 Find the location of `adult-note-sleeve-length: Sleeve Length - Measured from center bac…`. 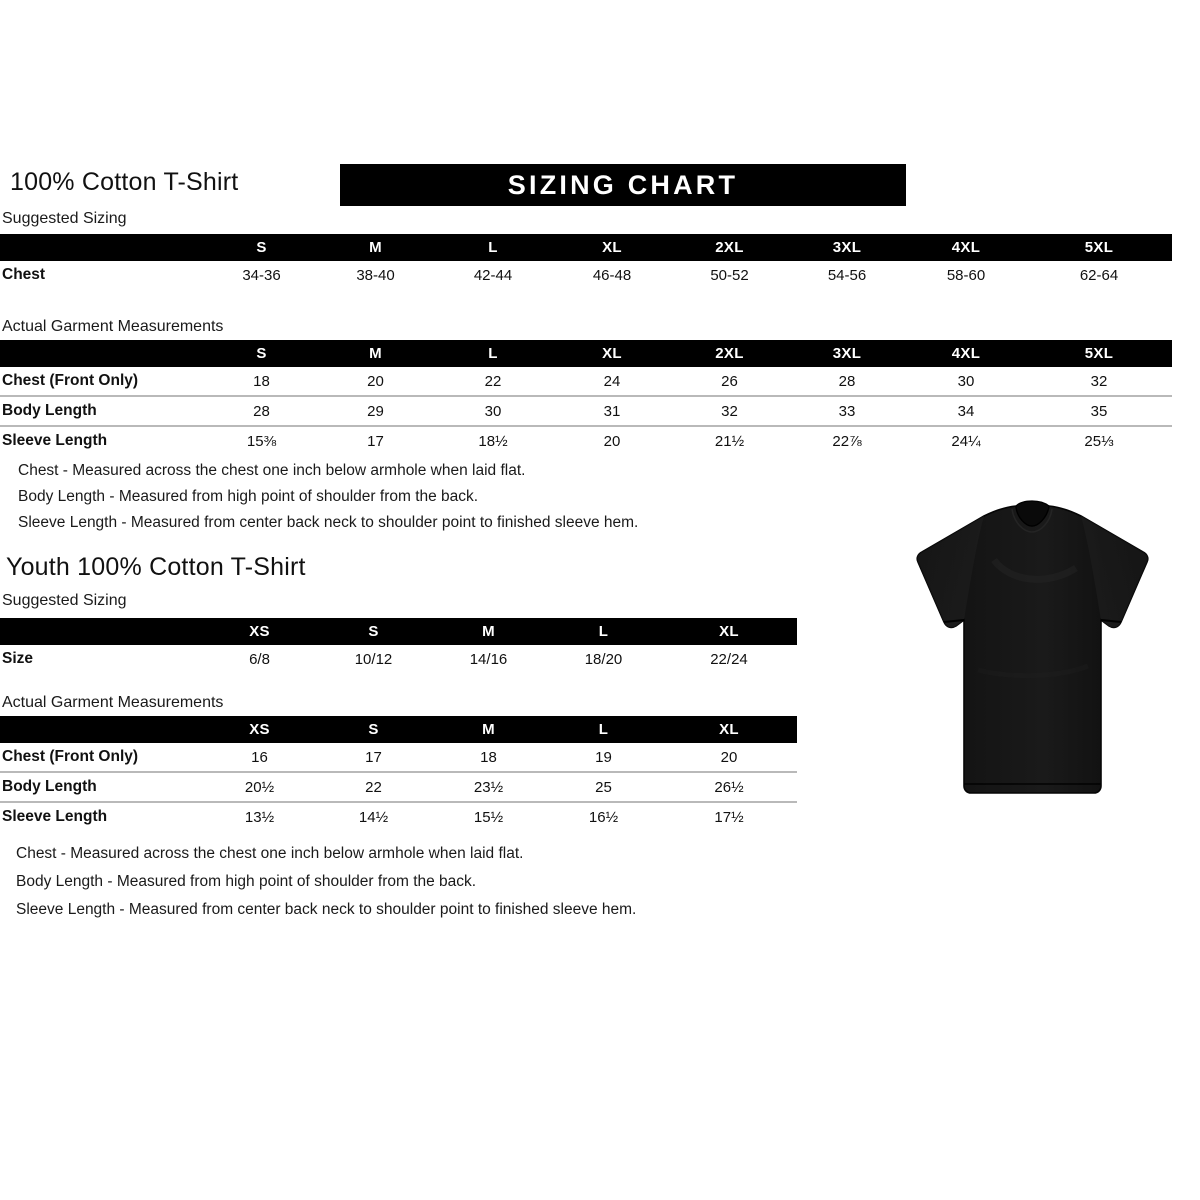

adult-note-sleeve-length: Sleeve Length - Measured from center bac… is located at coordinates (328, 522).